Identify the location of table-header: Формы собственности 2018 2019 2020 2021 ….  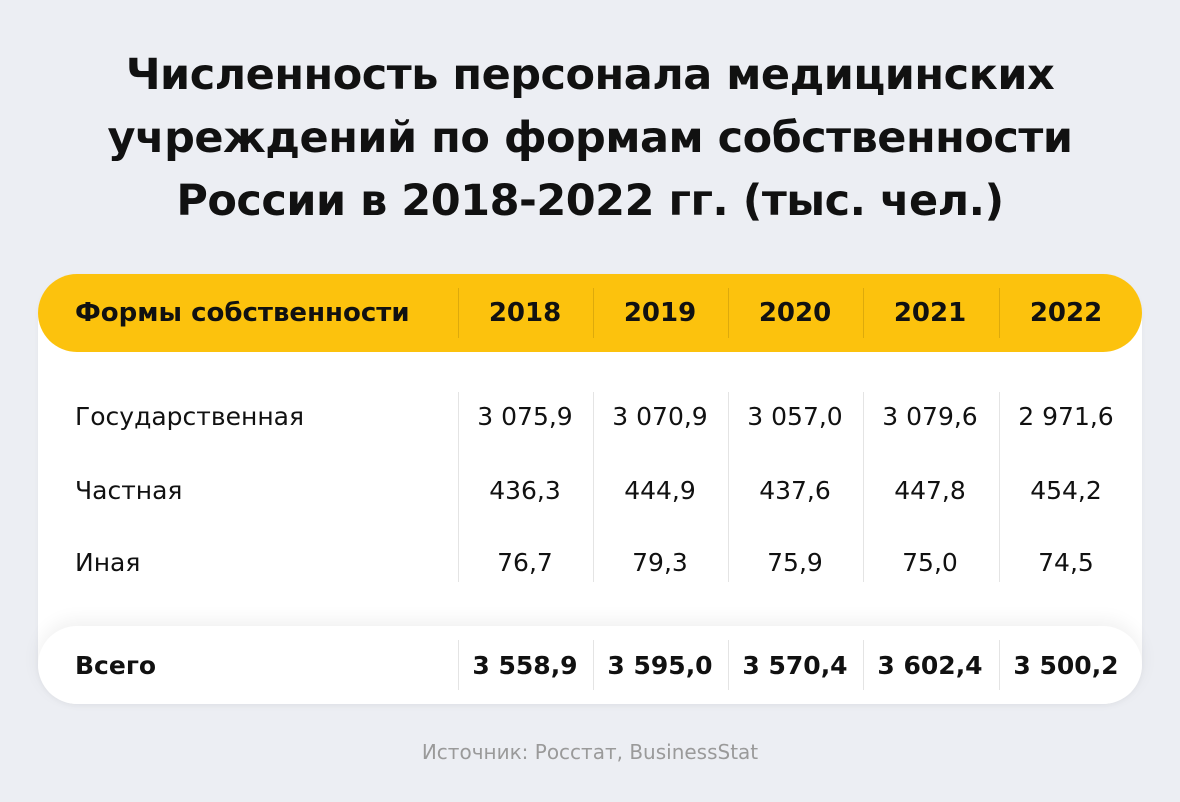
(590, 313).